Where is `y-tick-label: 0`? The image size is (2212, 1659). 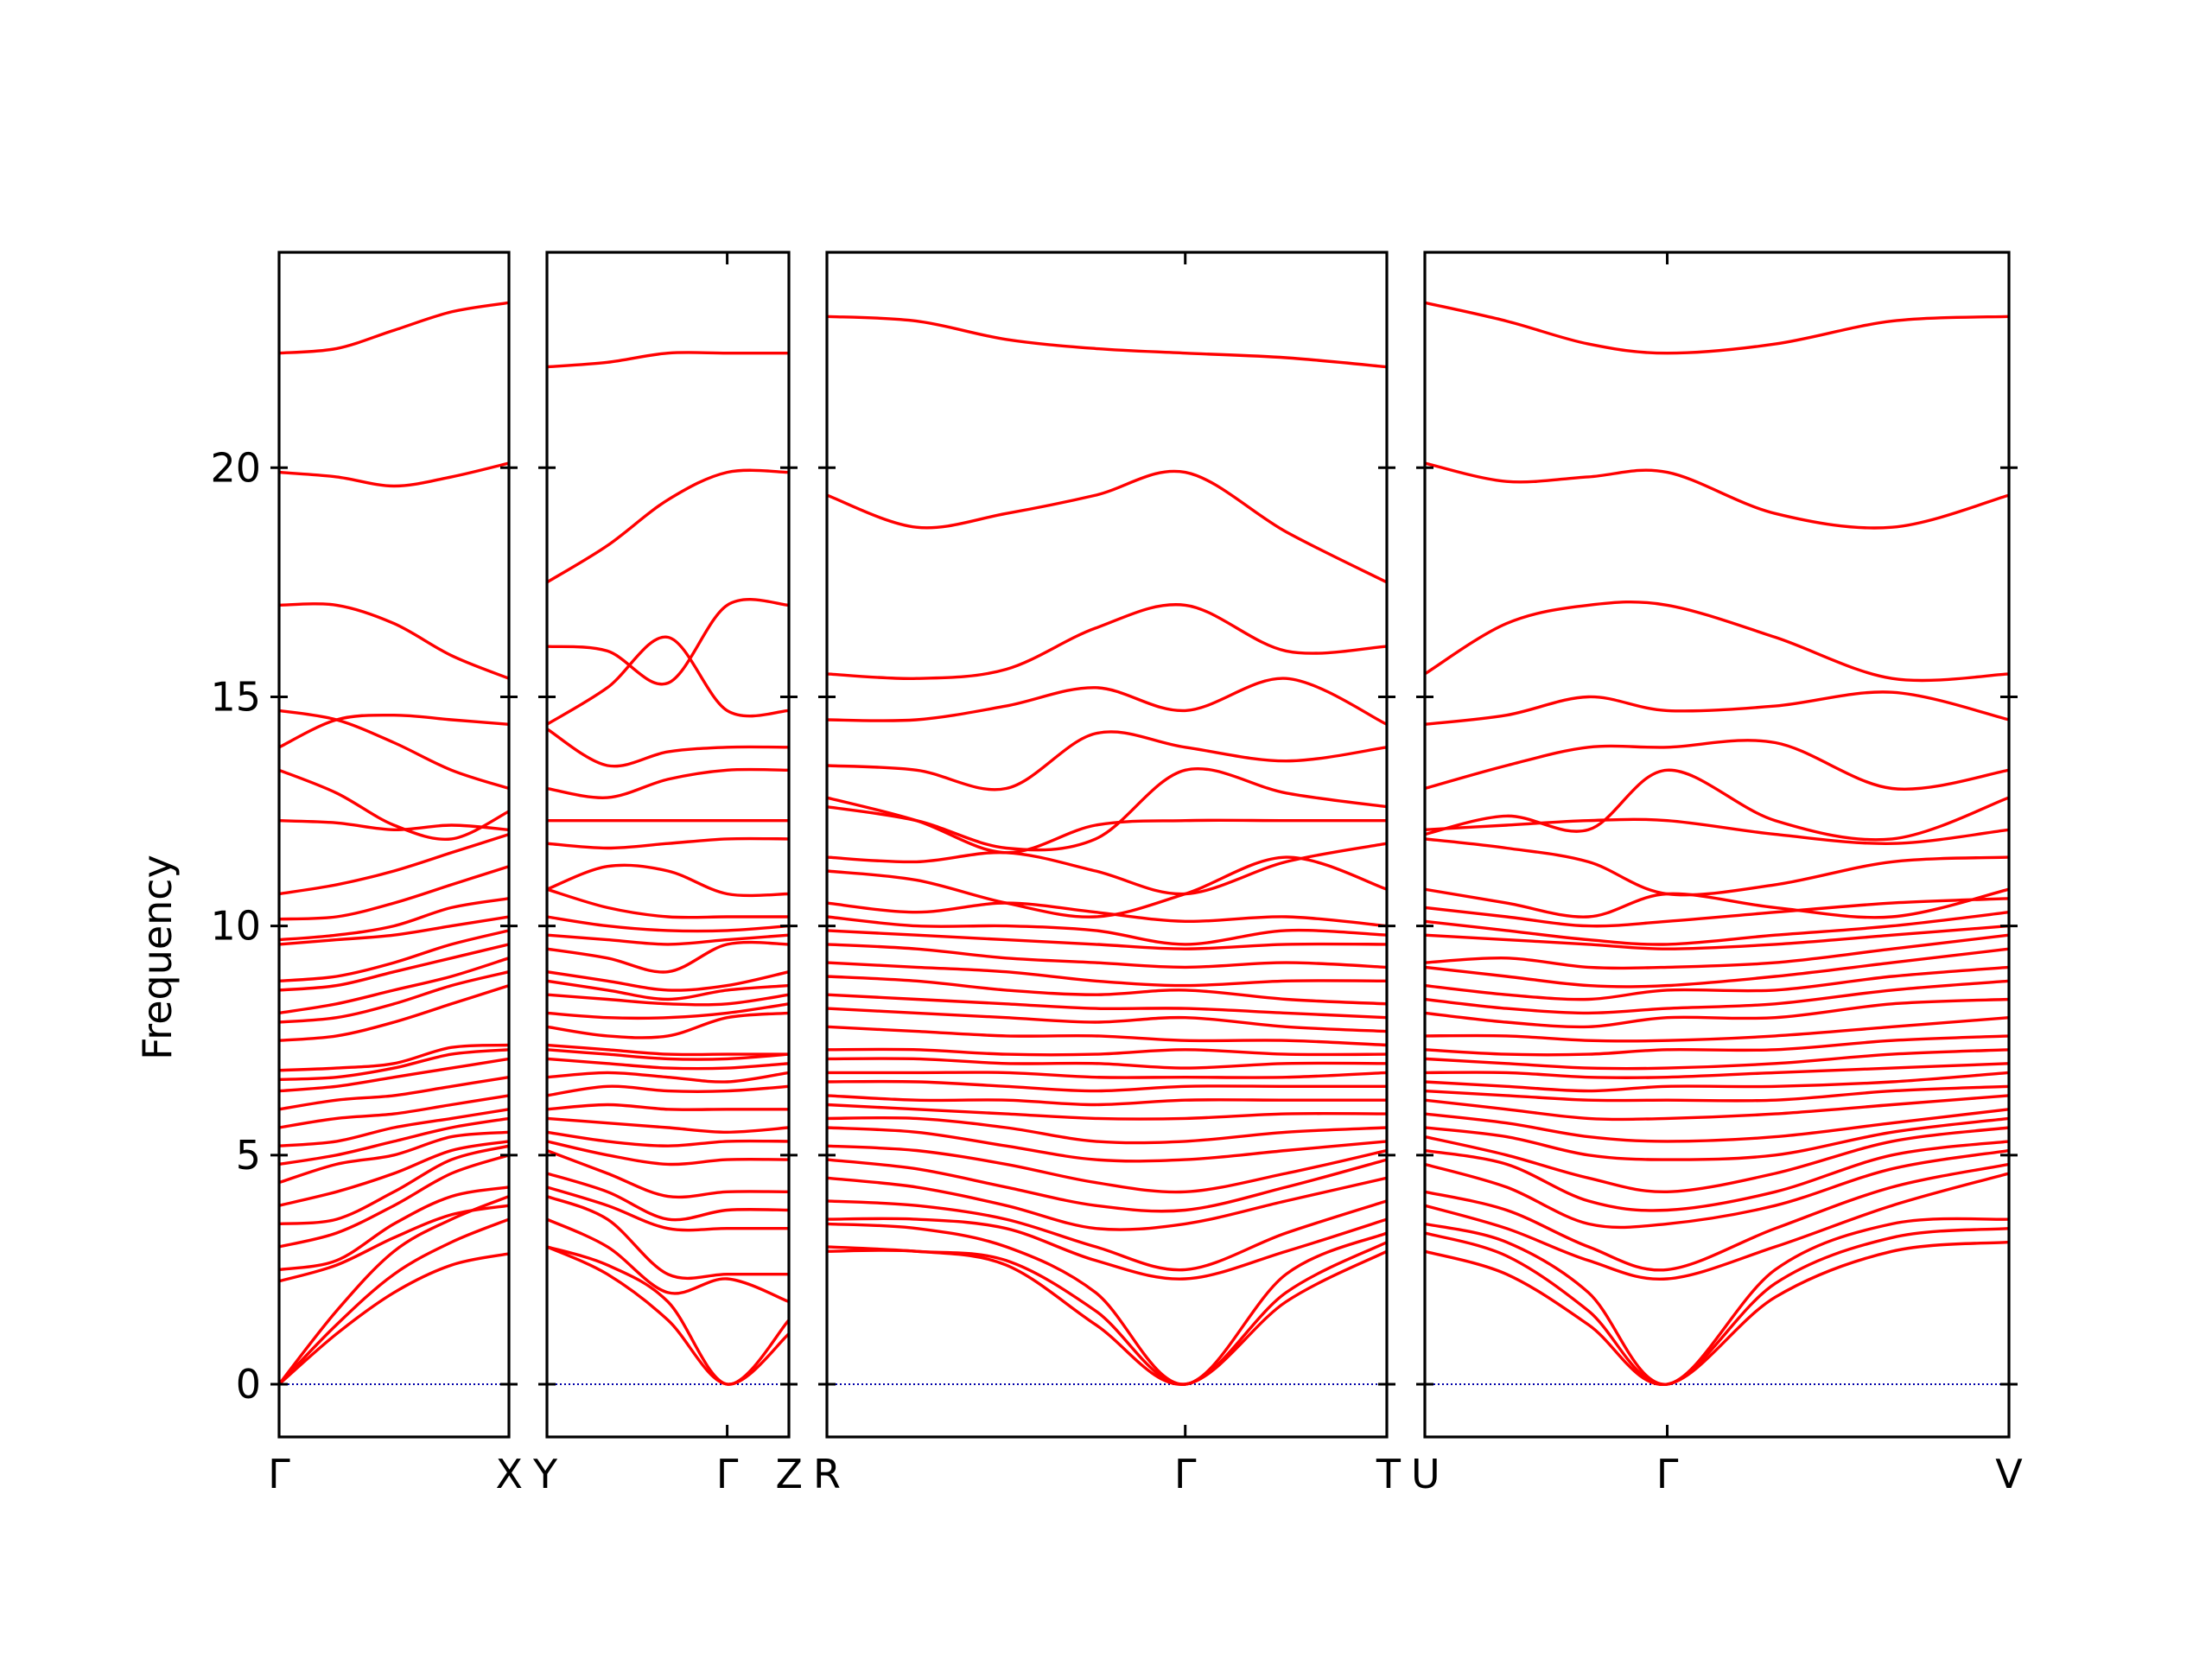 y-tick-label: 0 is located at coordinates (248, 1384).